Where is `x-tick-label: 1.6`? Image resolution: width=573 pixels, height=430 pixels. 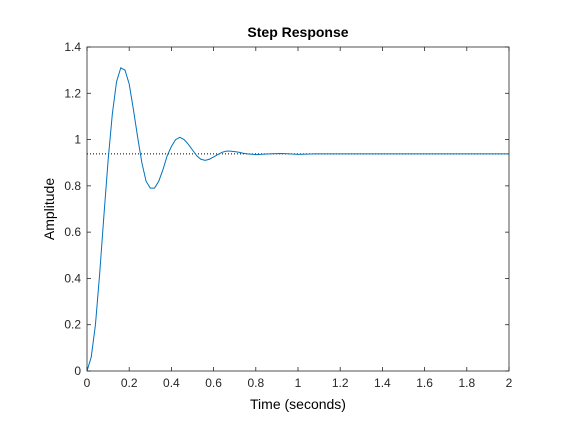 x-tick-label: 1.6 is located at coordinates (424, 383).